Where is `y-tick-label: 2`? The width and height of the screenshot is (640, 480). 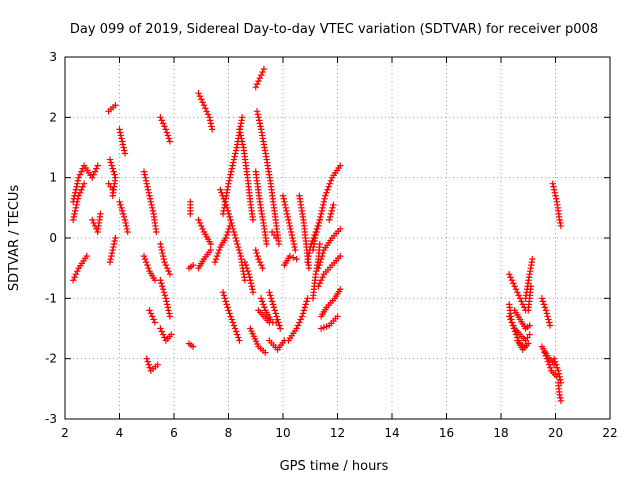
y-tick-label: 2 is located at coordinates (53, 117).